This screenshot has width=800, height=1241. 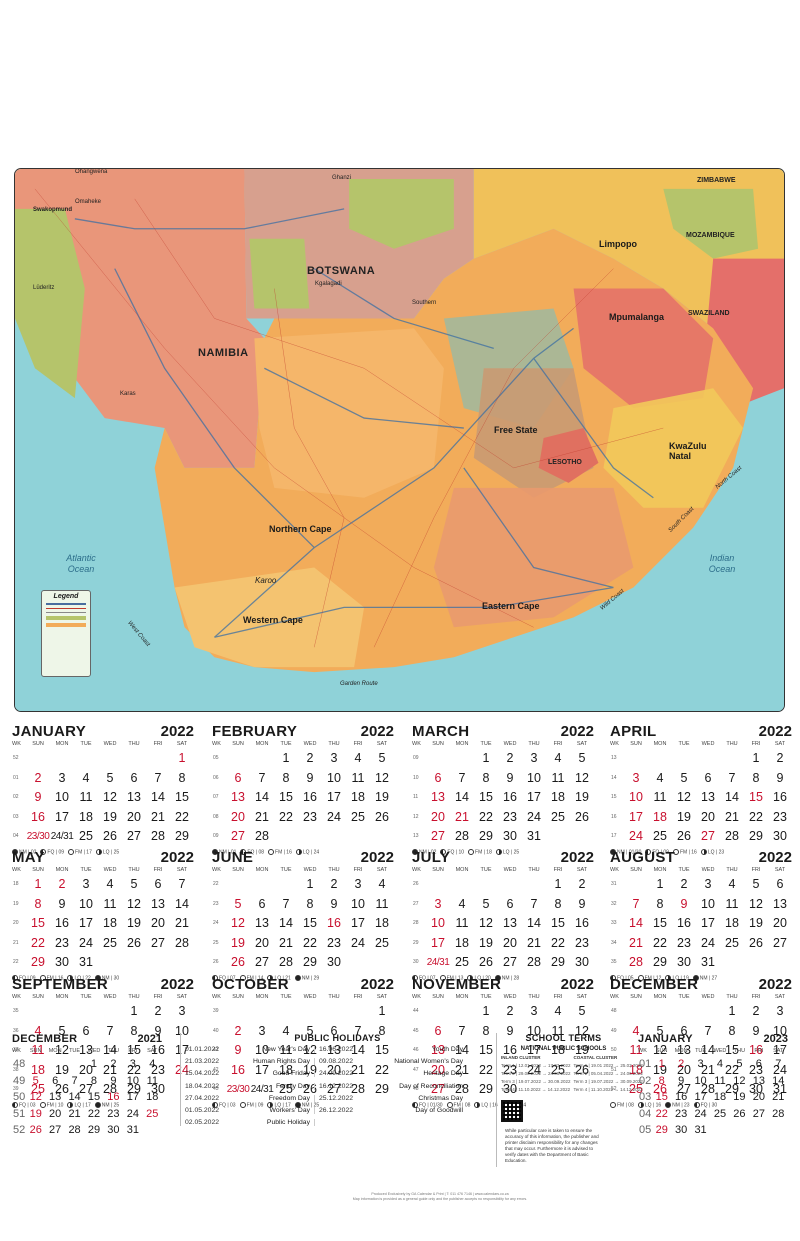 What do you see at coordinates (79, 1104) in the screenshot?
I see `moon-phase: LQ | 17` at bounding box center [79, 1104].